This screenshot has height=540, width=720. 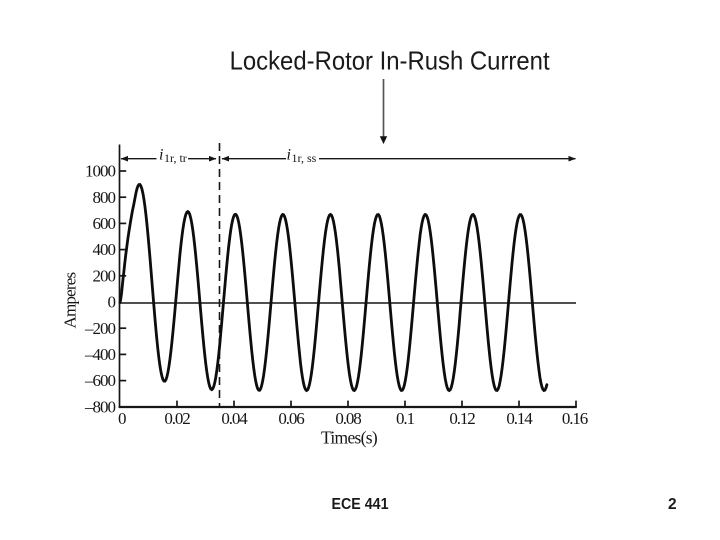 What do you see at coordinates (234, 418) in the screenshot?
I see `svg-text: 0.04` at bounding box center [234, 418].